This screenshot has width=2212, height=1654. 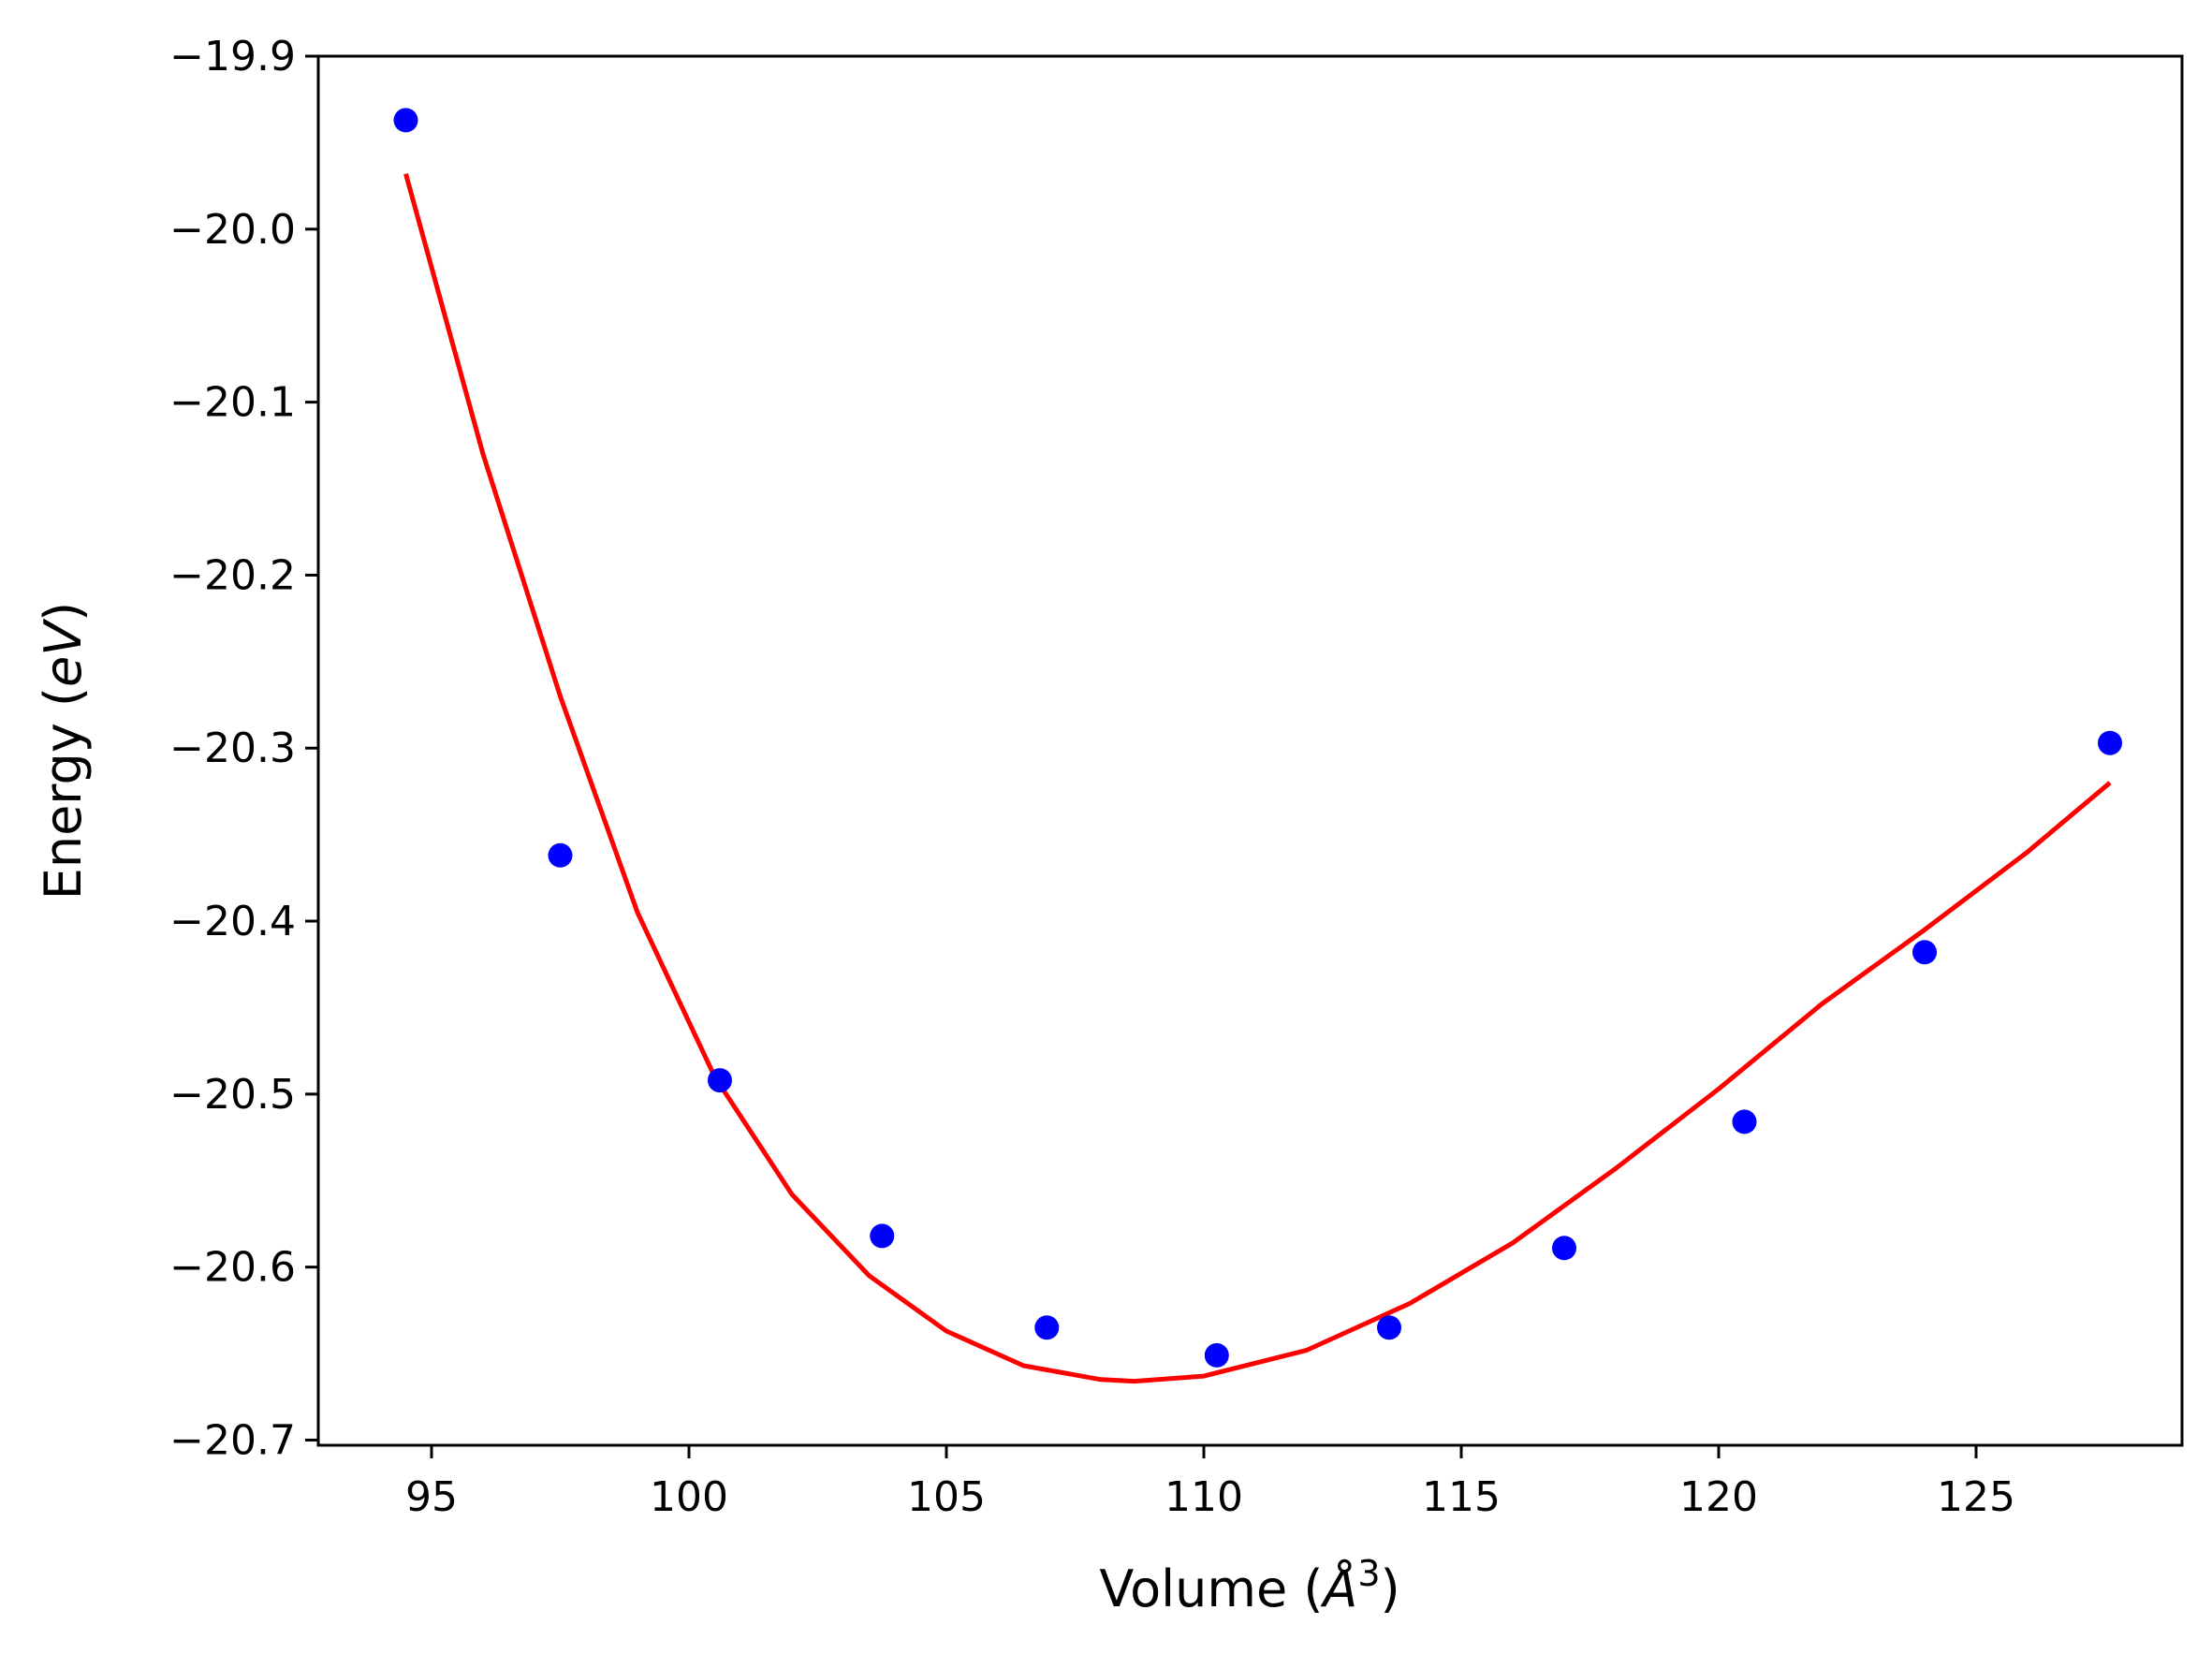 What do you see at coordinates (232, 230) in the screenshot?
I see `y-tick-label: −20.0` at bounding box center [232, 230].